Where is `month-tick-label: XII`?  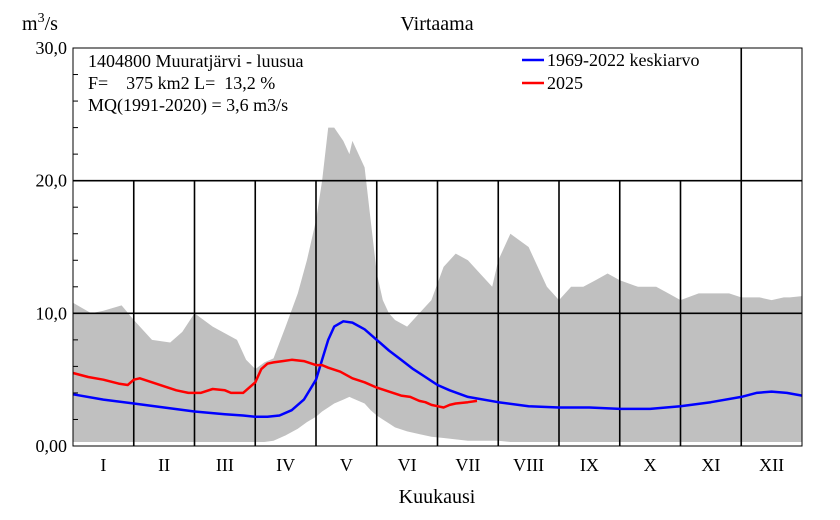
month-tick-label: XII is located at coordinates (771, 465).